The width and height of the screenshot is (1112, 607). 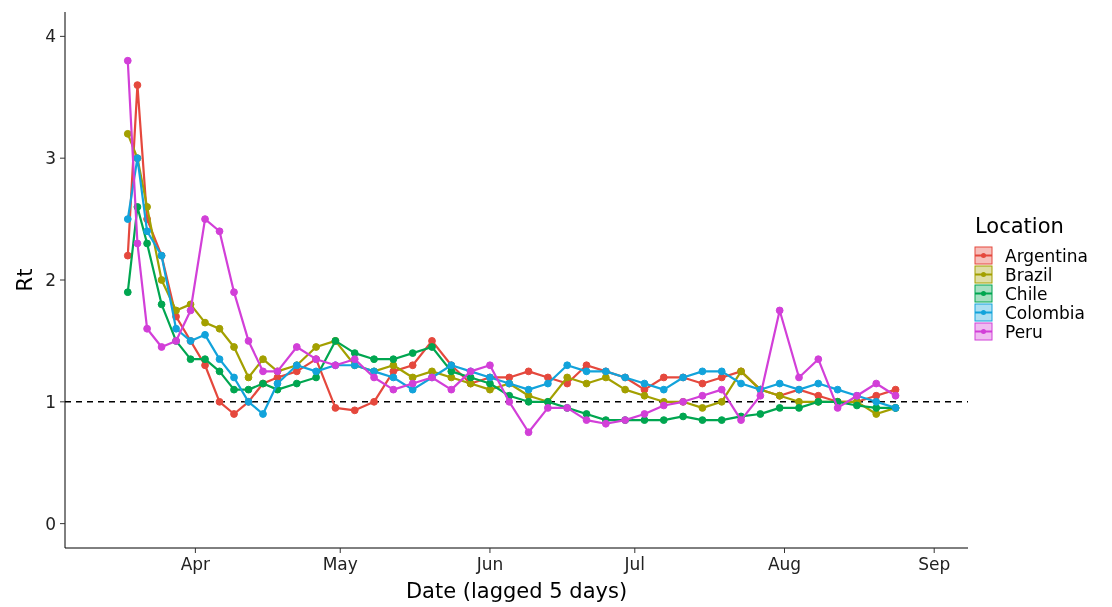 I want to click on x-tick-label: Aug, so click(x=784, y=564).